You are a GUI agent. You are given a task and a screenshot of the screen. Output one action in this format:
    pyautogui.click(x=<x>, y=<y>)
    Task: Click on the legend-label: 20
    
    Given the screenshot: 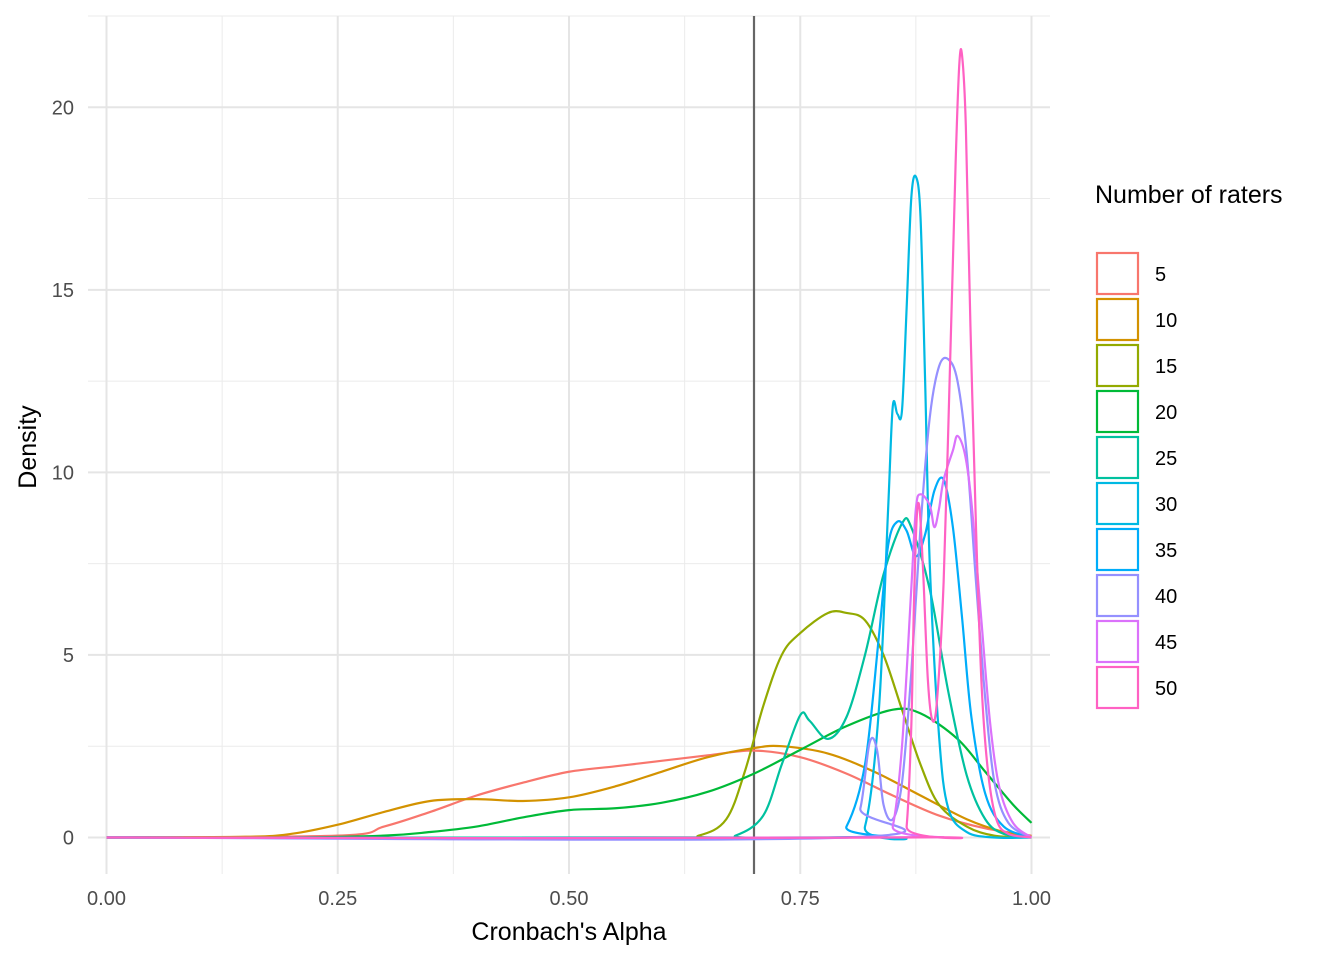 What is the action you would take?
    pyautogui.click(x=1166, y=413)
    